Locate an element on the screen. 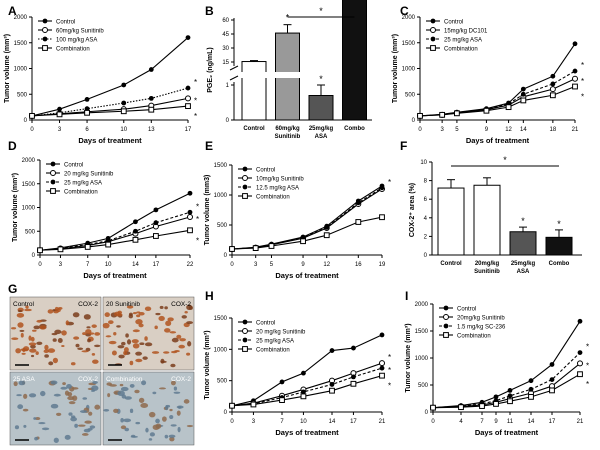 This screenshot has width=600, height=450. x-tick-label-b: Combo is located at coordinates (354, 129).